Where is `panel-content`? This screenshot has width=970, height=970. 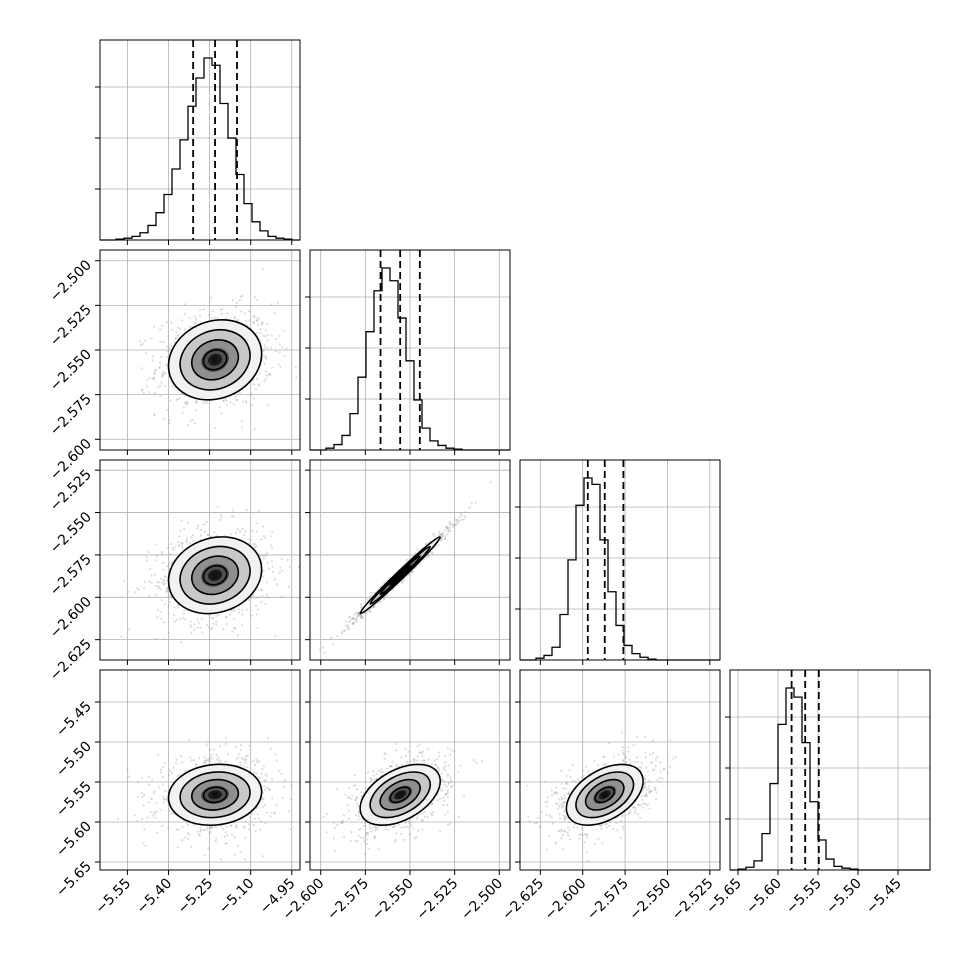 panel-content is located at coordinates (396, 798).